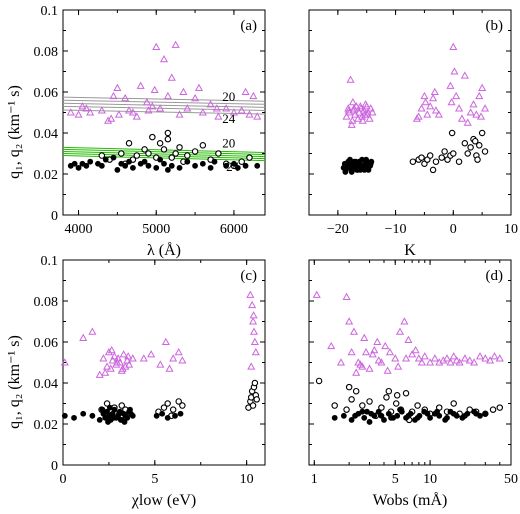  I want to click on y-tick-label: 0, so click(54, 466).